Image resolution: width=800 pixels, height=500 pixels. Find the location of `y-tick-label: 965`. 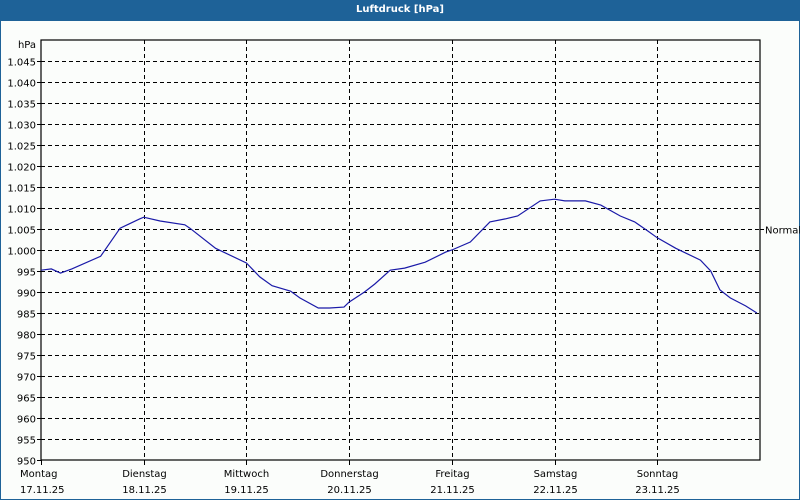

y-tick-label: 965 is located at coordinates (26, 399).